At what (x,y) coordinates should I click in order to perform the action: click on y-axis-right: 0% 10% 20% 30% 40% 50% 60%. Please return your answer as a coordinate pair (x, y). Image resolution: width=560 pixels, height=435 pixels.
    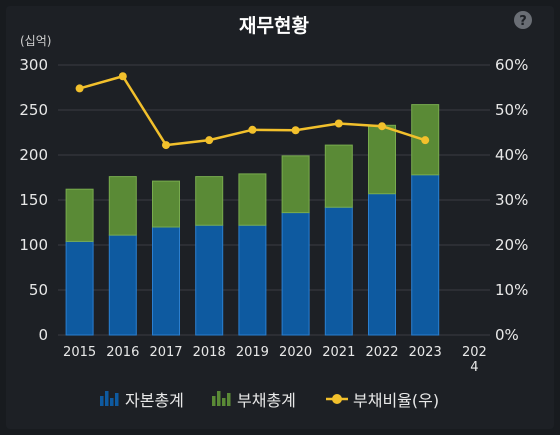
    Looking at the image, I should click on (511, 200).